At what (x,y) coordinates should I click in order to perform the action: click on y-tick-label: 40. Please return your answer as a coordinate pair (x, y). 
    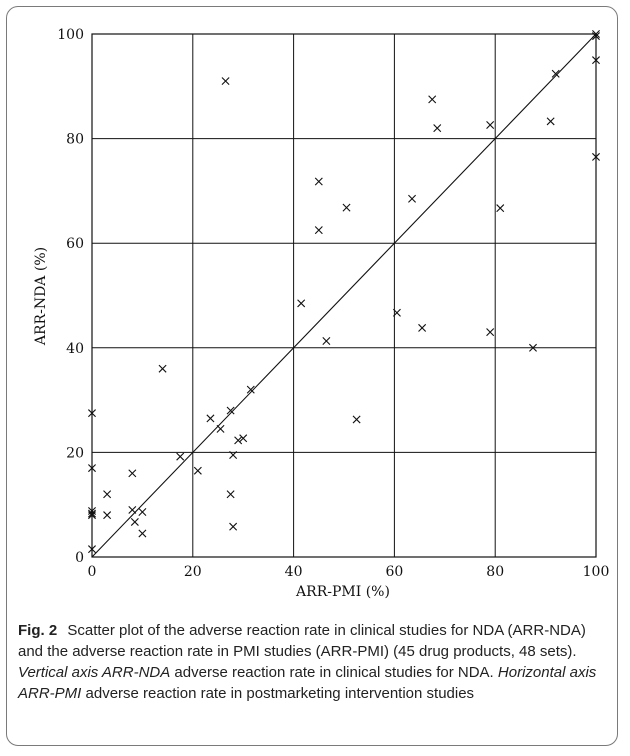
    Looking at the image, I should click on (75, 349).